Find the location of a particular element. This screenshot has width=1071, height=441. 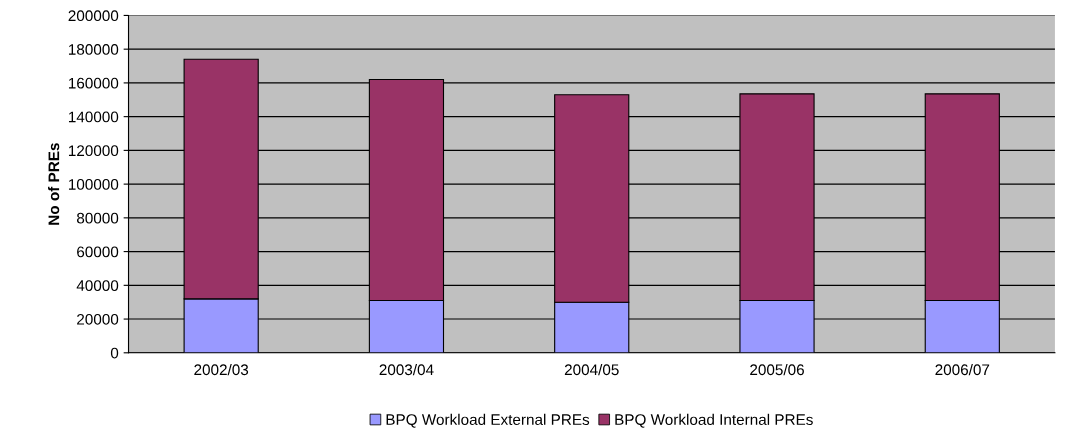

x-tick-label: 2002/03 is located at coordinates (221, 369).